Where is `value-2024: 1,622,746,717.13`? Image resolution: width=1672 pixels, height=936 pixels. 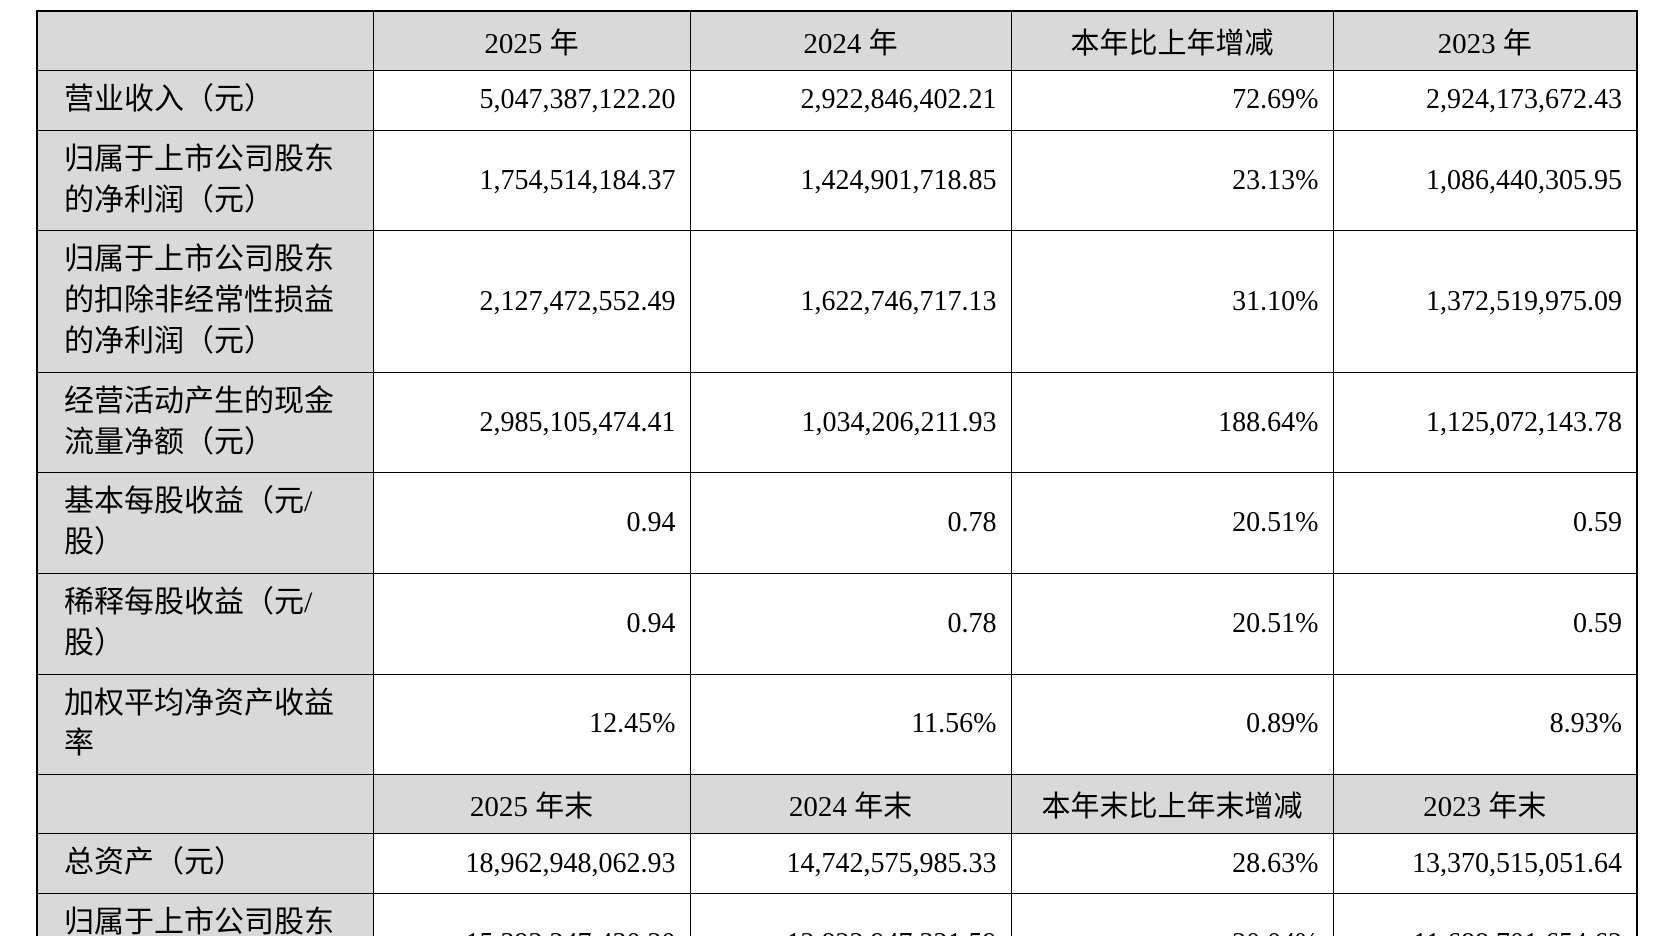 value-2024: 1,622,746,717.13 is located at coordinates (850, 301).